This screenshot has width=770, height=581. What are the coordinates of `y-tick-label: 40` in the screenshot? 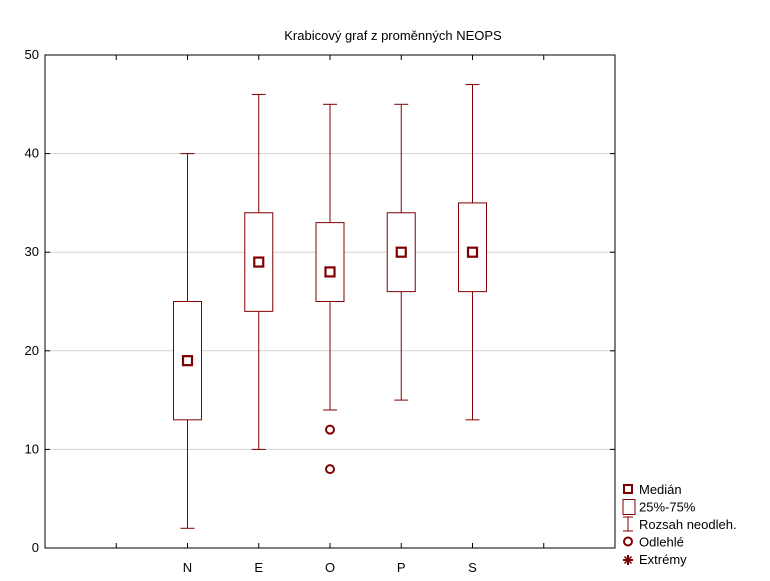 It's located at (32, 153).